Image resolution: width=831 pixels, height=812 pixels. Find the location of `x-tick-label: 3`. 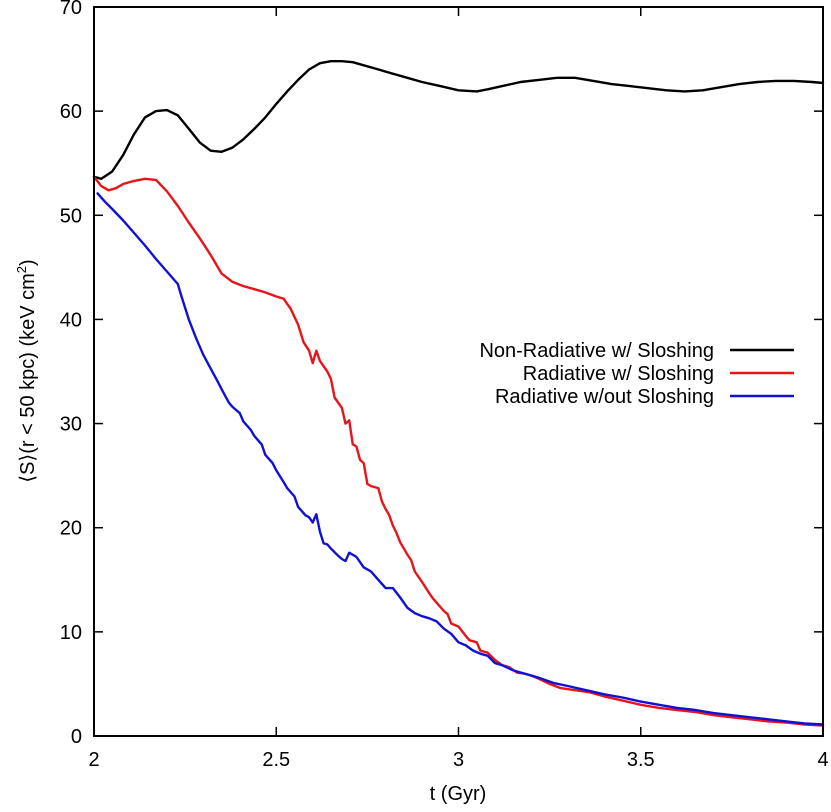

x-tick-label: 3 is located at coordinates (458, 760).